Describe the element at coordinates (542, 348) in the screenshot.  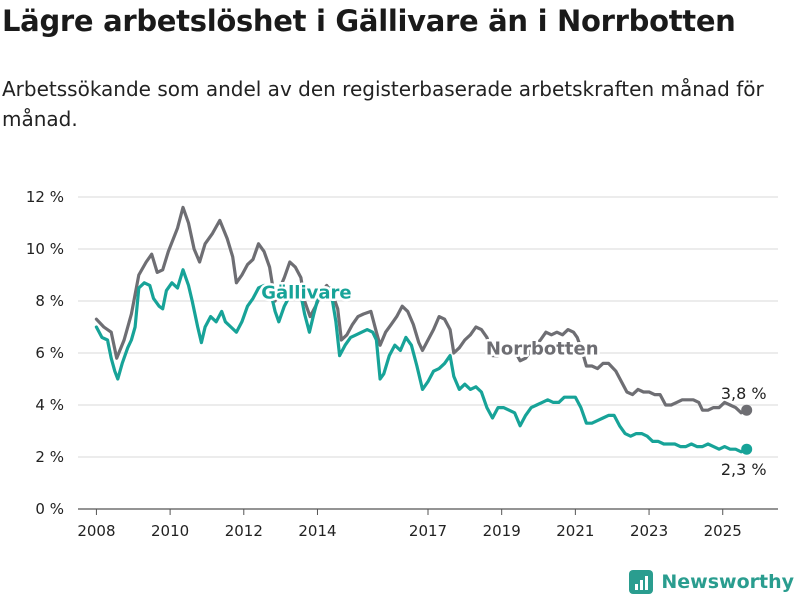
I see `series-name-label: Norrbotten` at that location.